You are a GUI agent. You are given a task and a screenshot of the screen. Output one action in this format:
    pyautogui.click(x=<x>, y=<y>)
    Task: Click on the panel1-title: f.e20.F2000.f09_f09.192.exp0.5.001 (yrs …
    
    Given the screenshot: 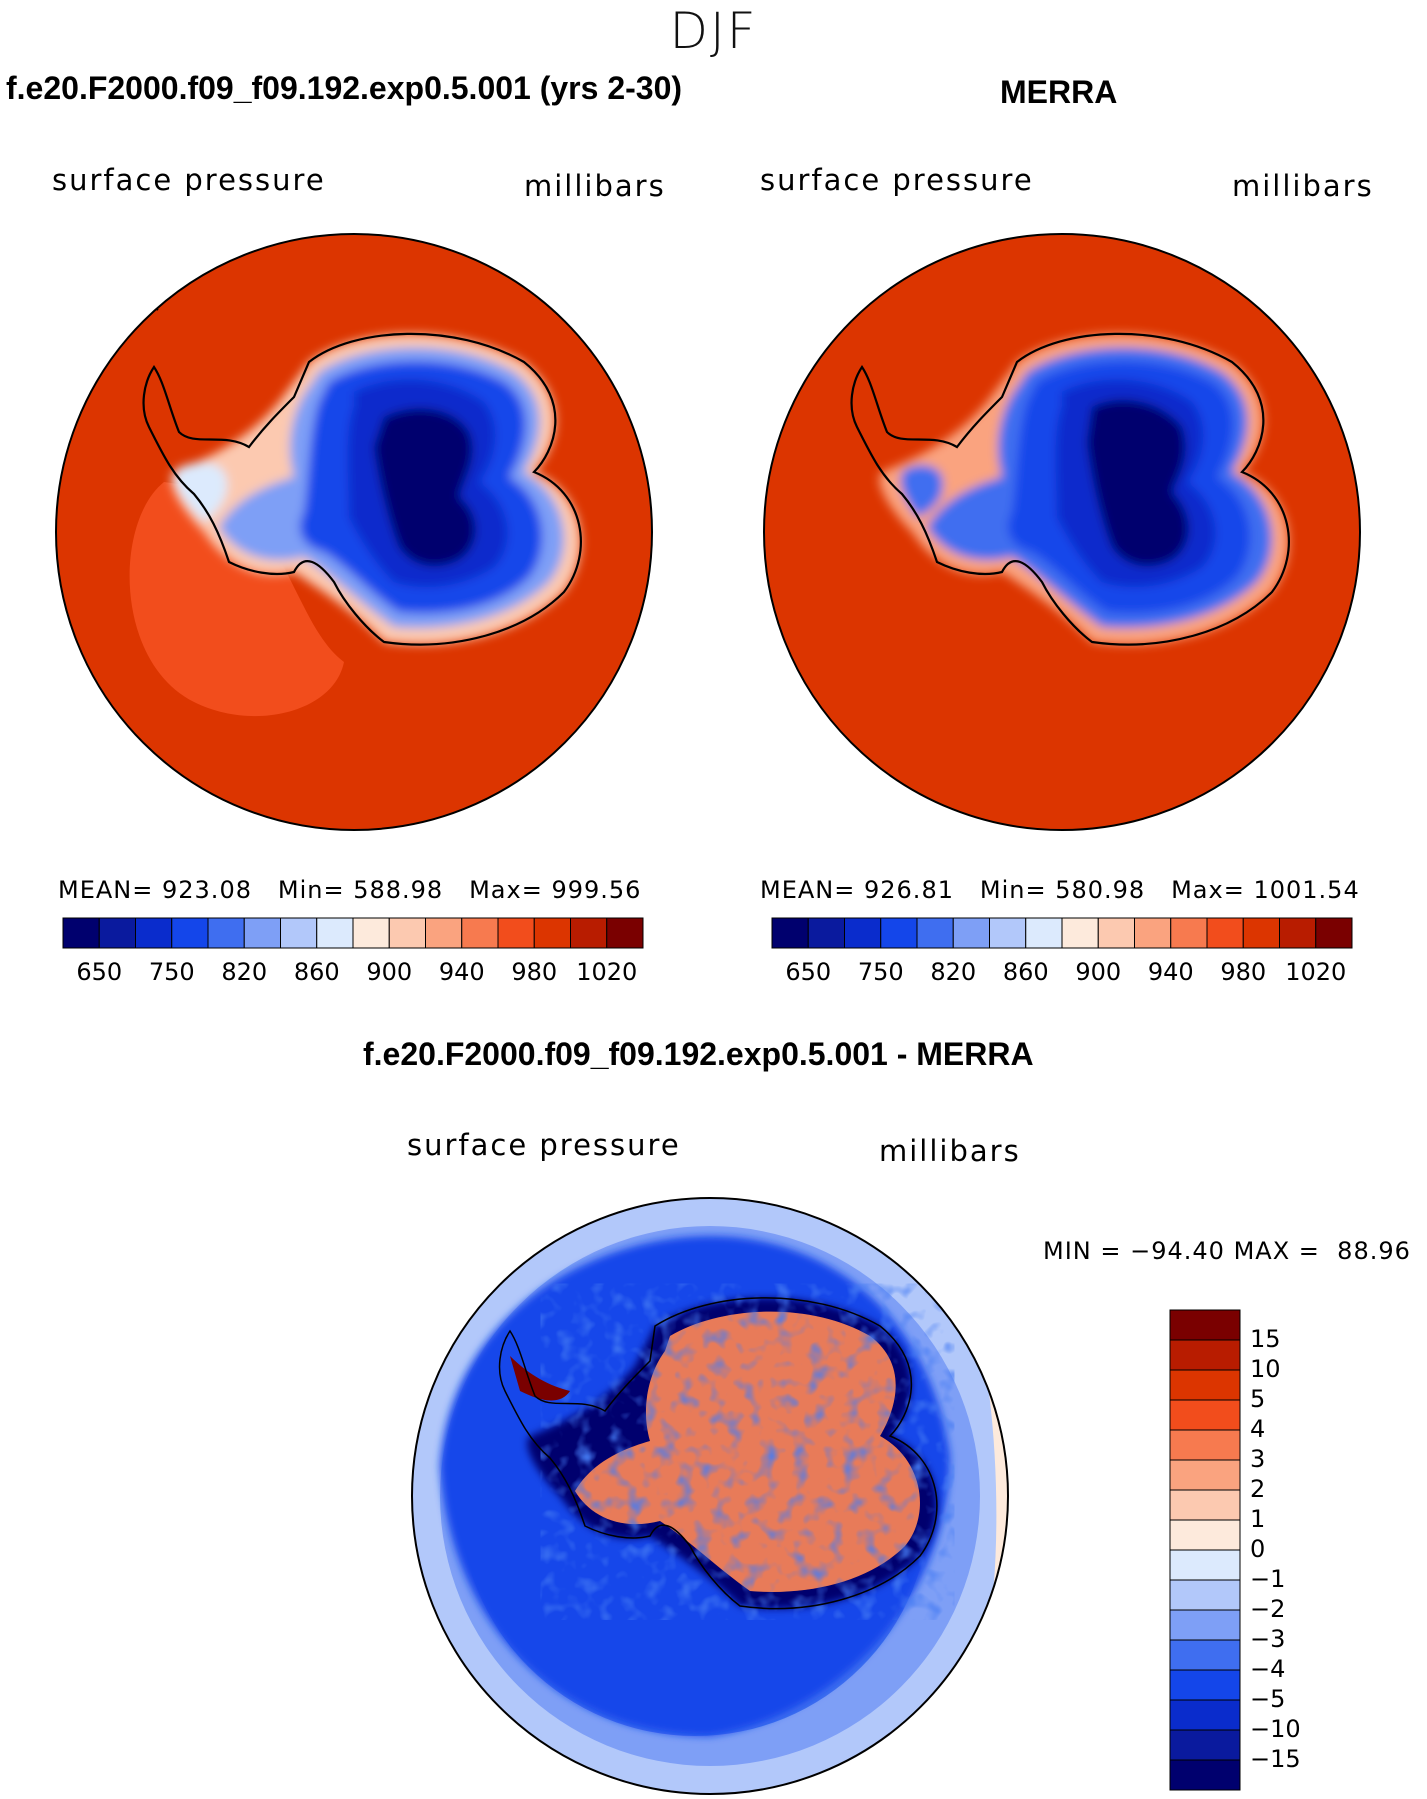 What is the action you would take?
    pyautogui.click(x=344, y=88)
    